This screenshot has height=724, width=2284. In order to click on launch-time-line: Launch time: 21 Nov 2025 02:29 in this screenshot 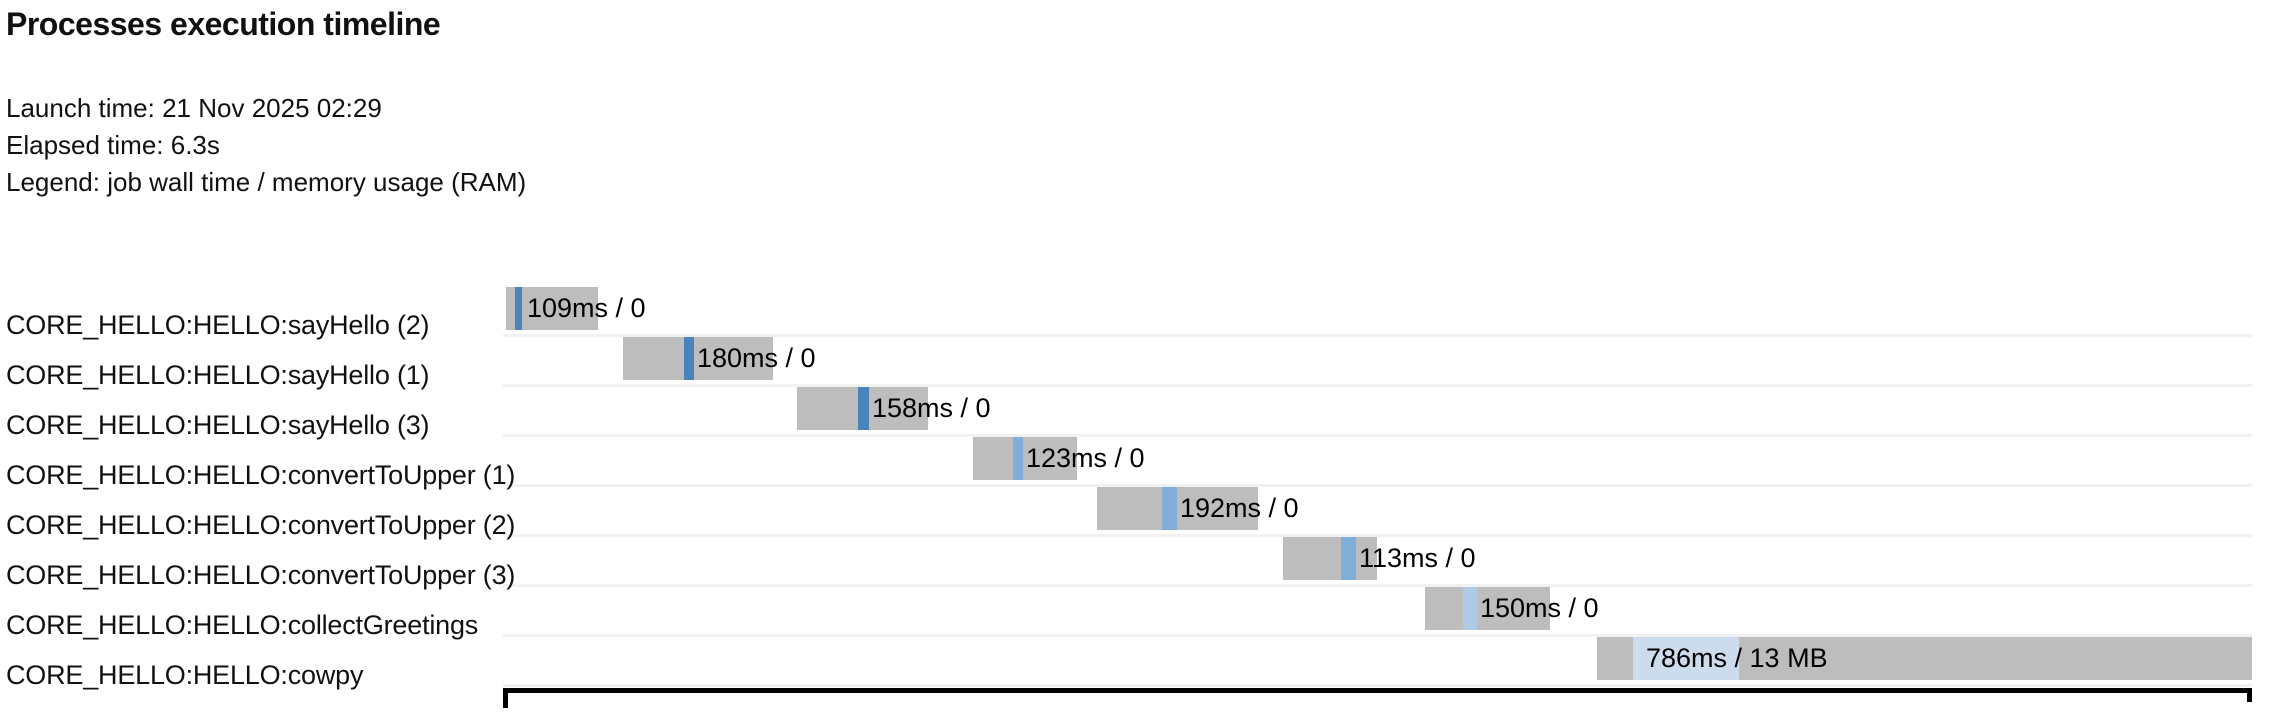, I will do `click(194, 108)`.